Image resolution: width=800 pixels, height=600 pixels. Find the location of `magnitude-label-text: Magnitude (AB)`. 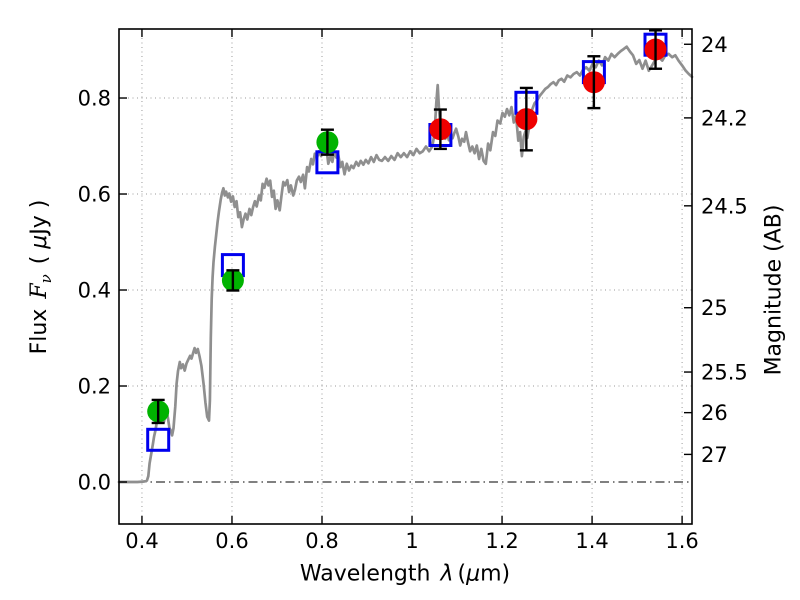

magnitude-label-text: Magnitude (AB) is located at coordinates (774, 290).